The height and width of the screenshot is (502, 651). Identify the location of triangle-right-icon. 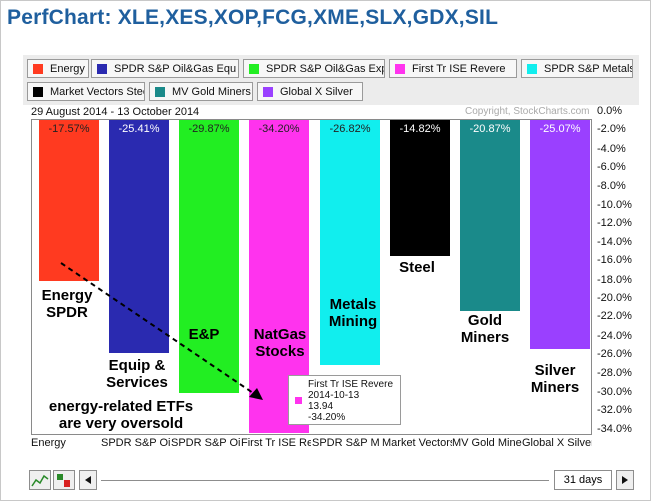
(625, 480).